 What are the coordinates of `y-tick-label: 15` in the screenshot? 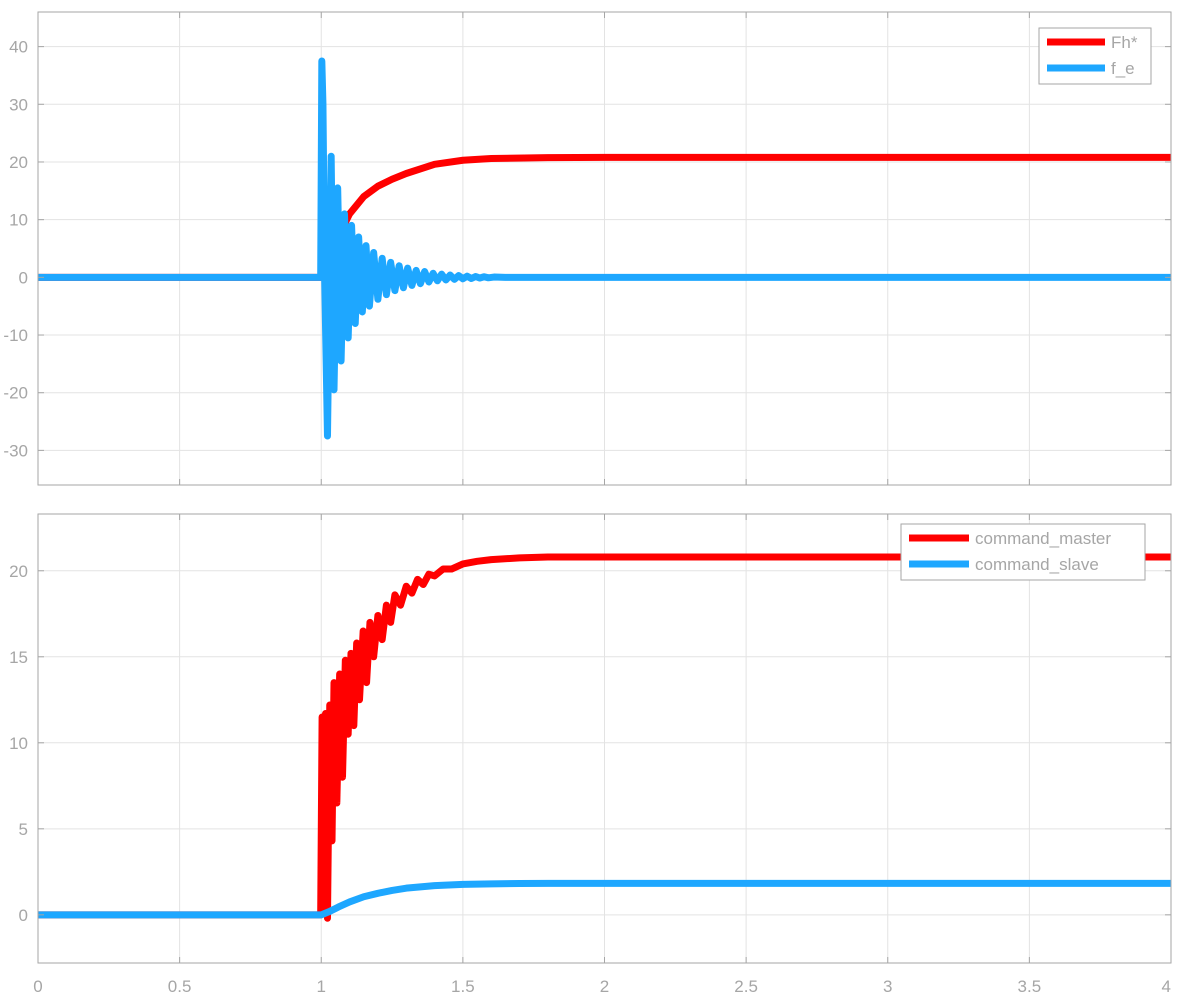 It's located at (18, 657).